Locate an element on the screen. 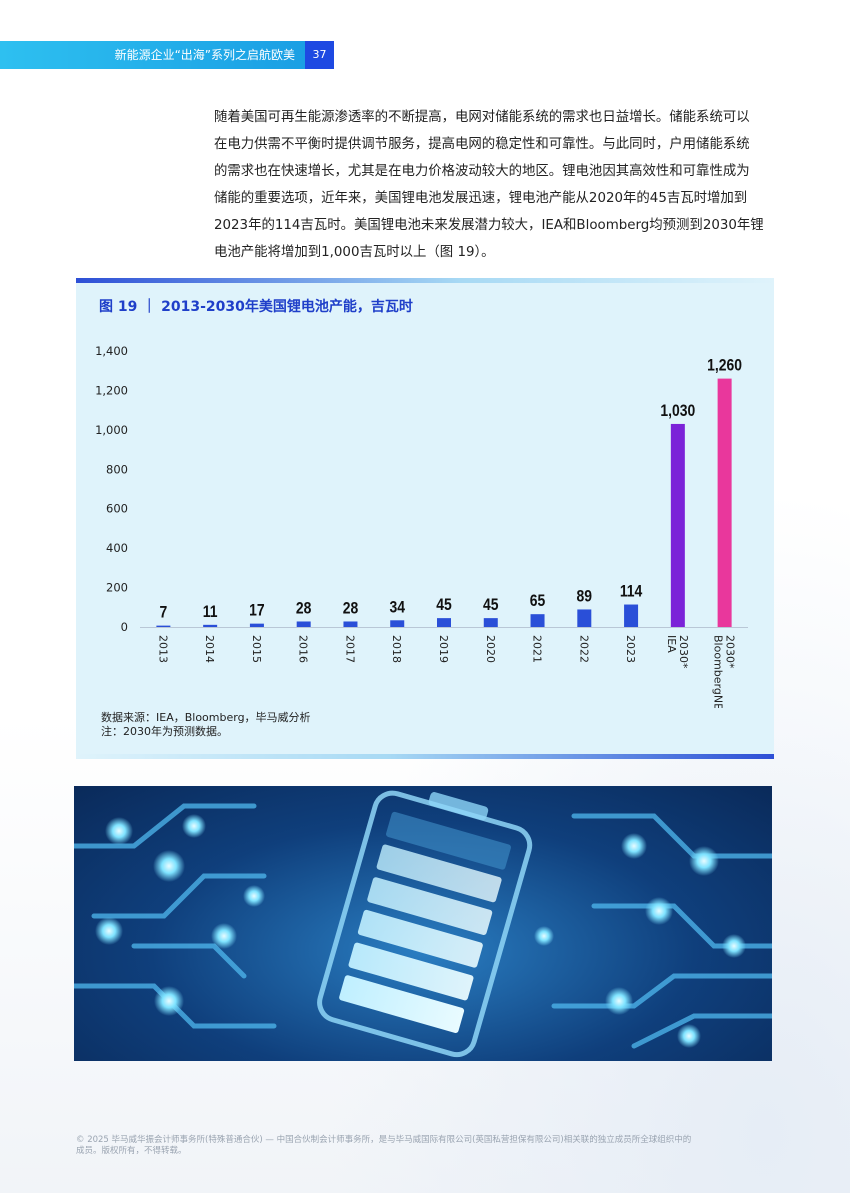 This screenshot has height=1193, width=850. chart-top-accent is located at coordinates (425, 280).